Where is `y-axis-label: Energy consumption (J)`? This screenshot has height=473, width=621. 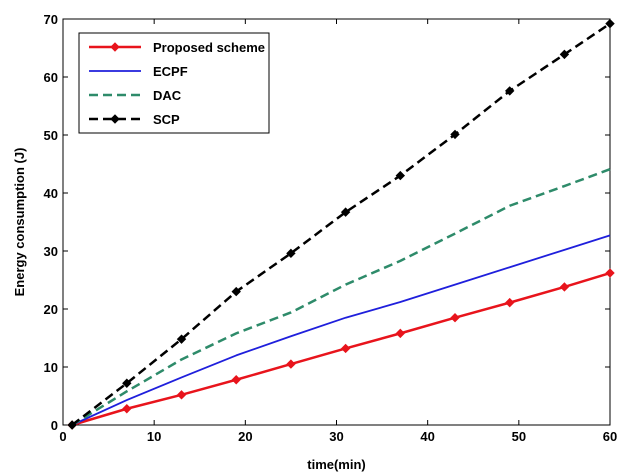
y-axis-label: Energy consumption (J) is located at coordinates (19, 222).